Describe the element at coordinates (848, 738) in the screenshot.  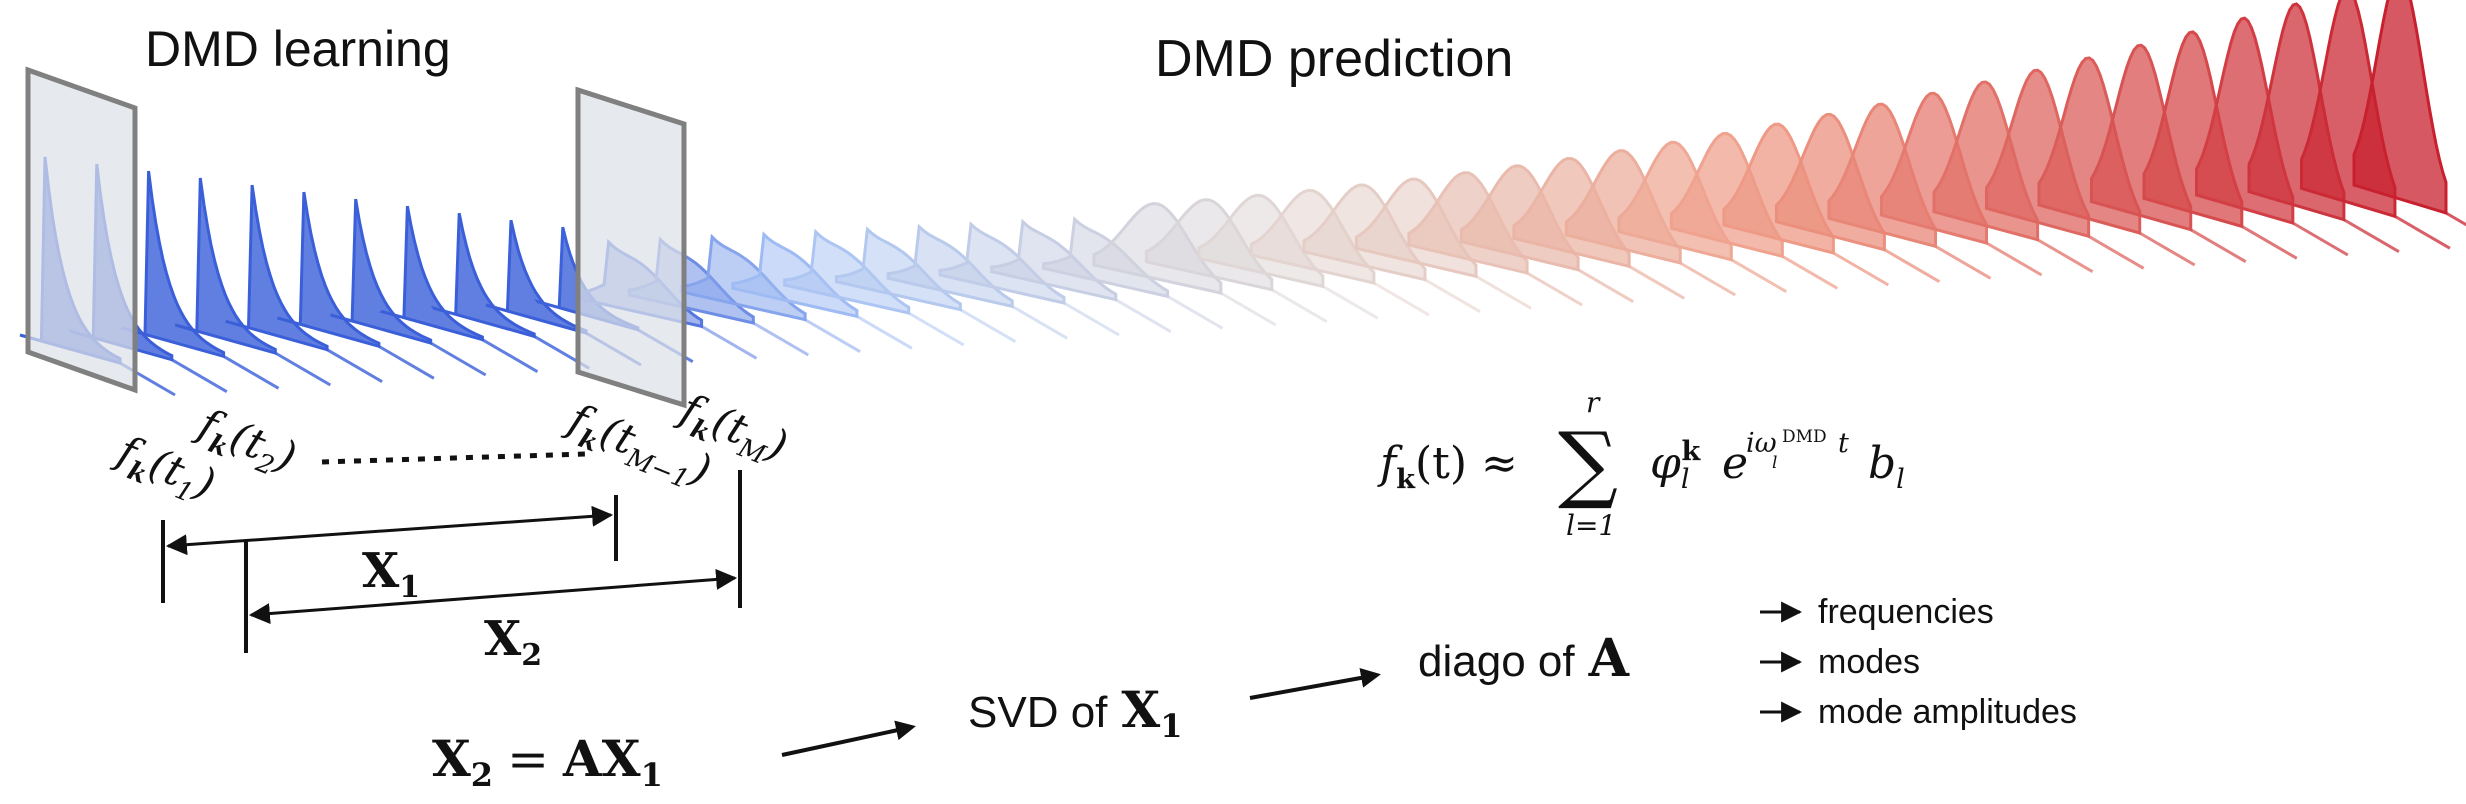
I see `arrow-to-svd` at that location.